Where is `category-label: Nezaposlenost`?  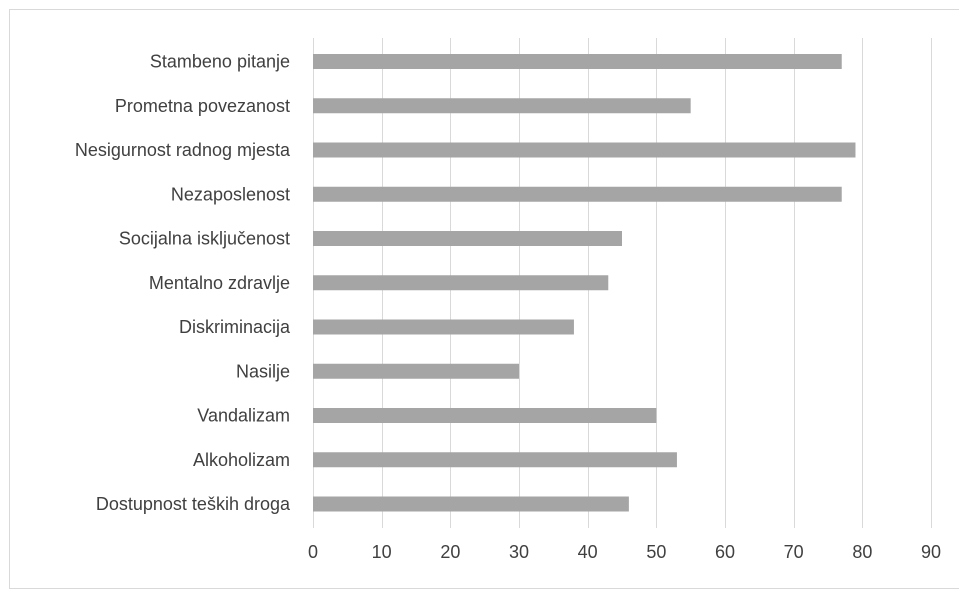 category-label: Nezaposlenost is located at coordinates (230, 194).